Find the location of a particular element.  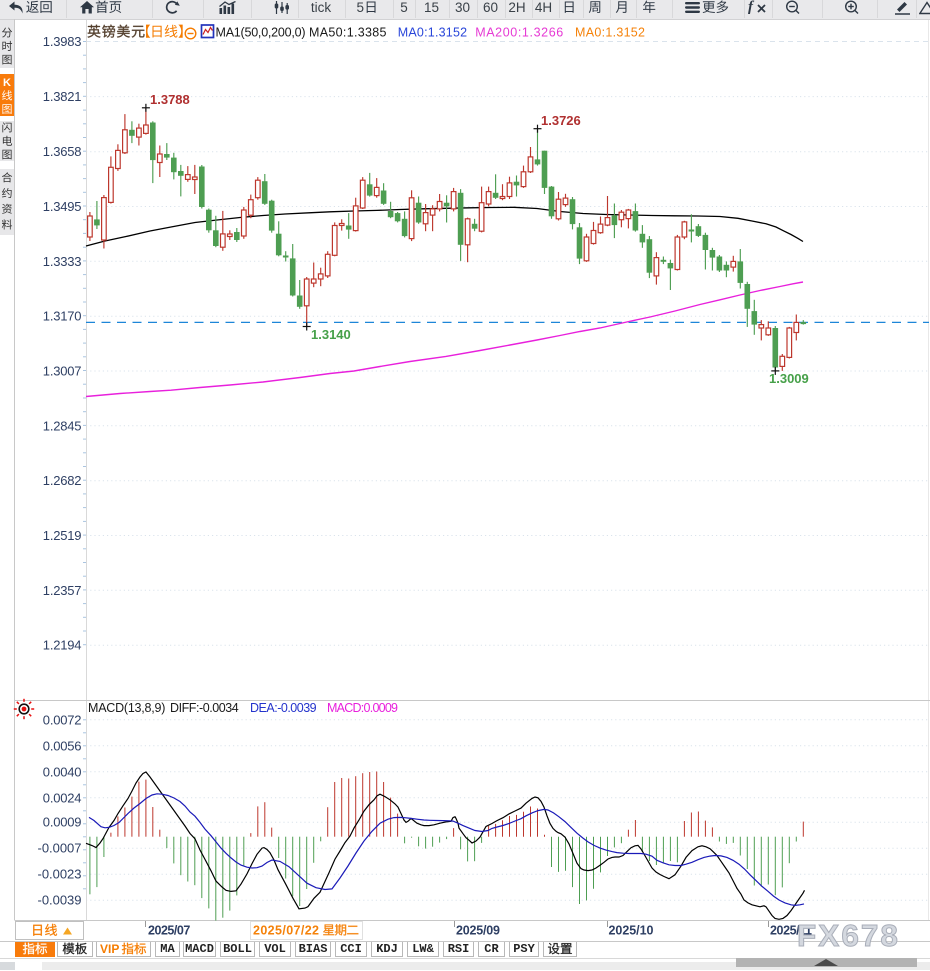

svg-text: 0.0009 is located at coordinates (62, 822).